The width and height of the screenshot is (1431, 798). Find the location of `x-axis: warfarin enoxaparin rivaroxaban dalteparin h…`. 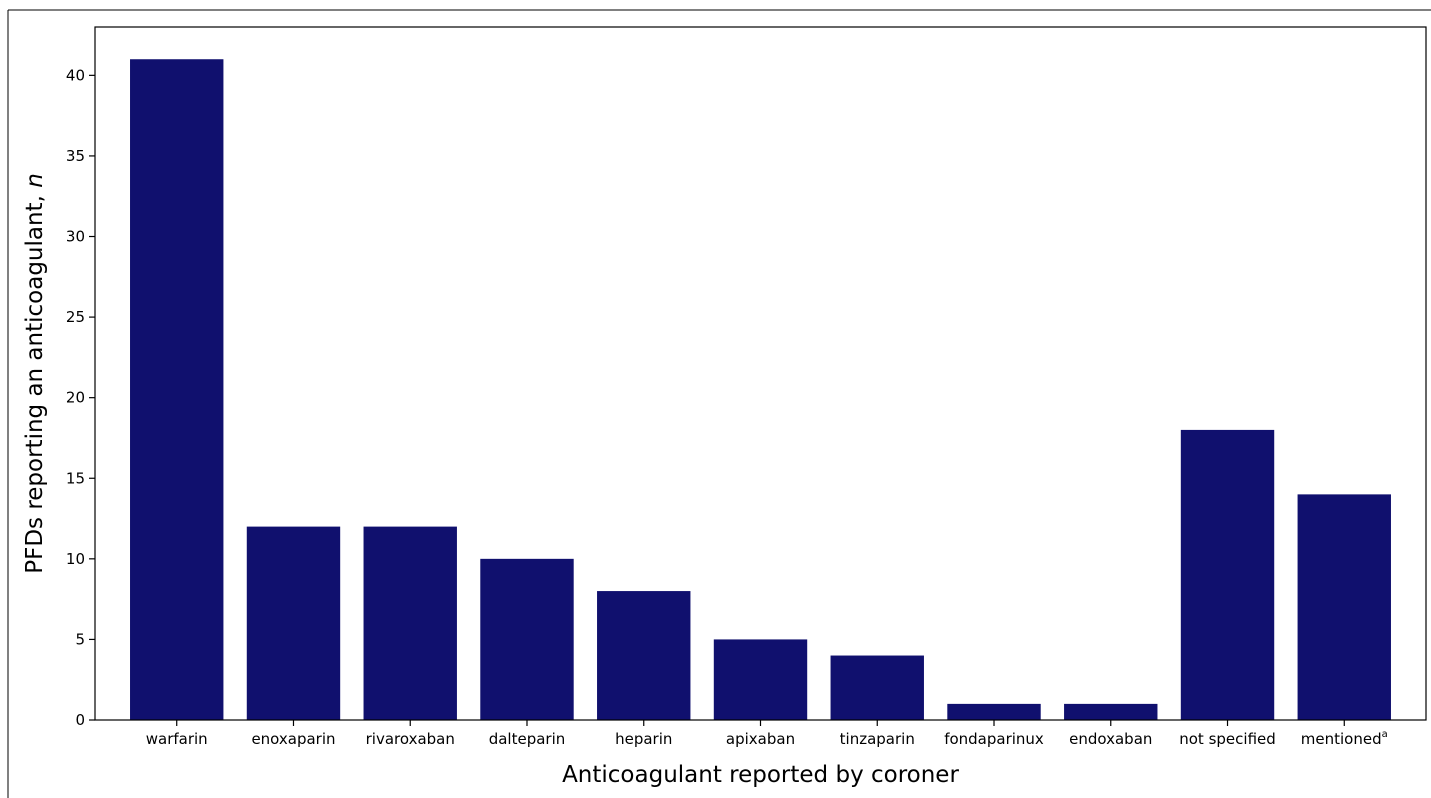

x-axis: warfarin enoxaparin rivaroxaban dalteparin h… is located at coordinates (767, 734).